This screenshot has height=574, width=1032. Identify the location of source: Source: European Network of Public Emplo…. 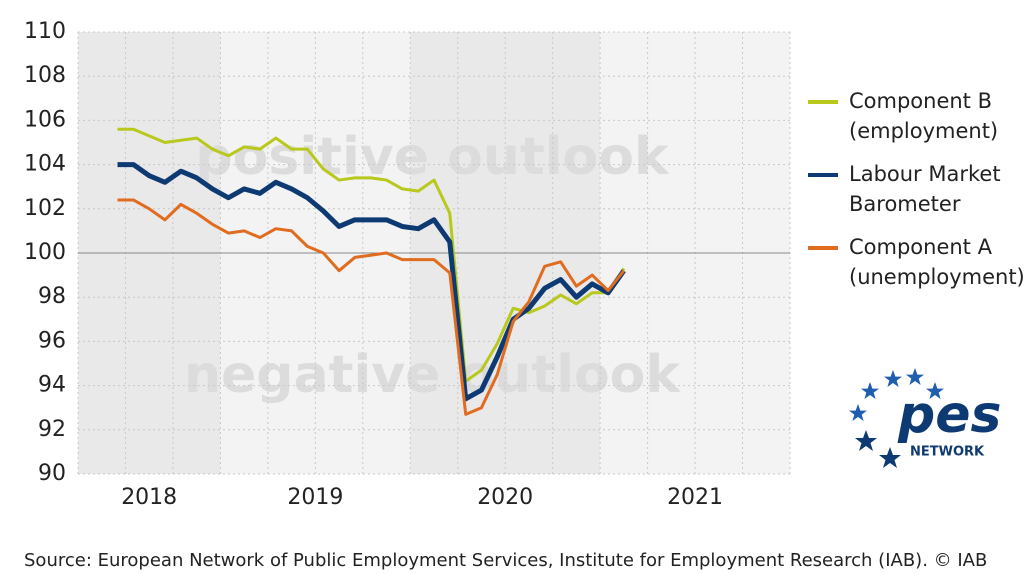
(506, 560).